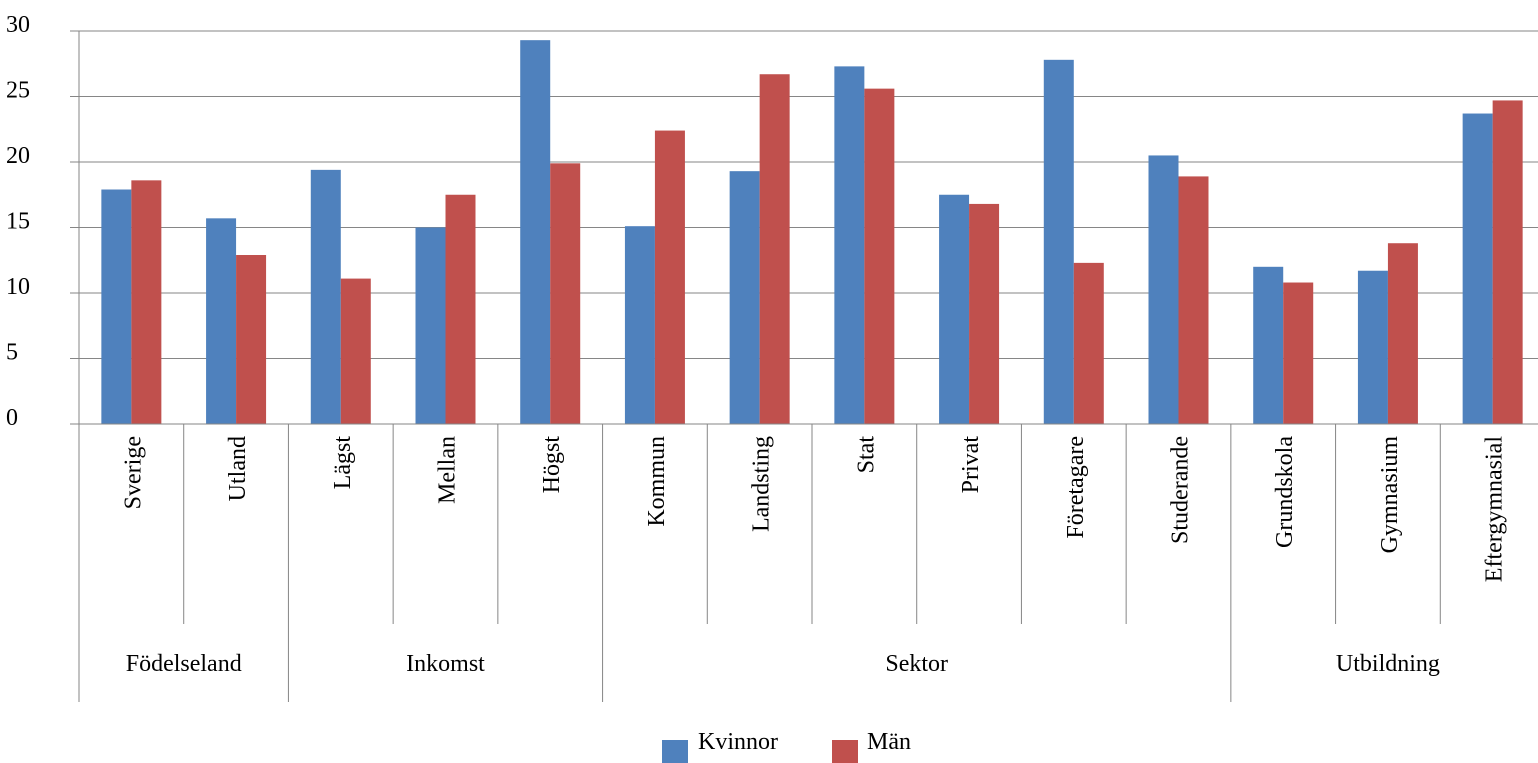  What do you see at coordinates (984, 313) in the screenshot?
I see `bar-man-privat` at bounding box center [984, 313].